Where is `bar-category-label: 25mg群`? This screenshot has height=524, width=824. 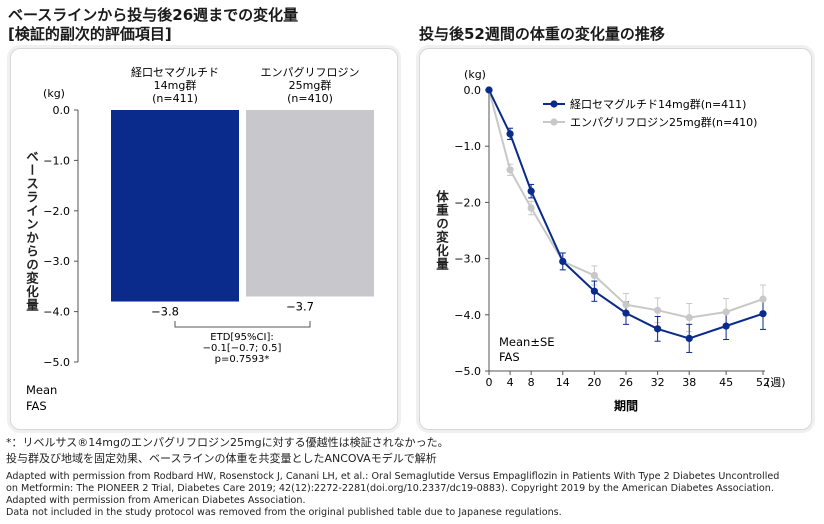 bar-category-label: 25mg群 is located at coordinates (310, 85).